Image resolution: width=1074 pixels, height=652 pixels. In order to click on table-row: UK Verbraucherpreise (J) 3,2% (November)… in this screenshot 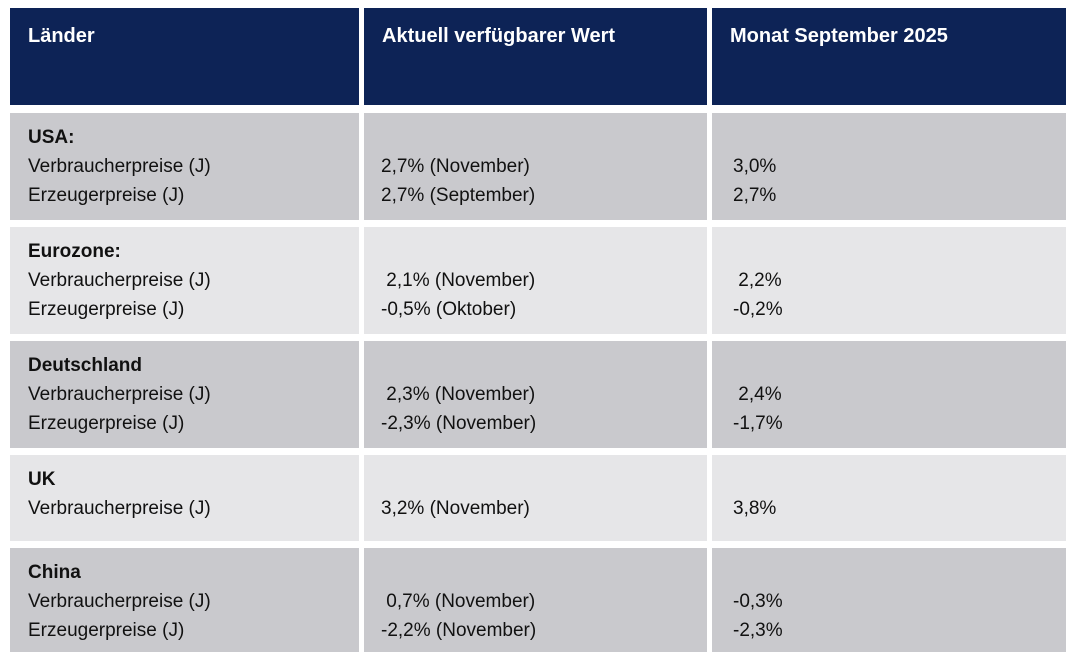, I will do `click(538, 498)`.